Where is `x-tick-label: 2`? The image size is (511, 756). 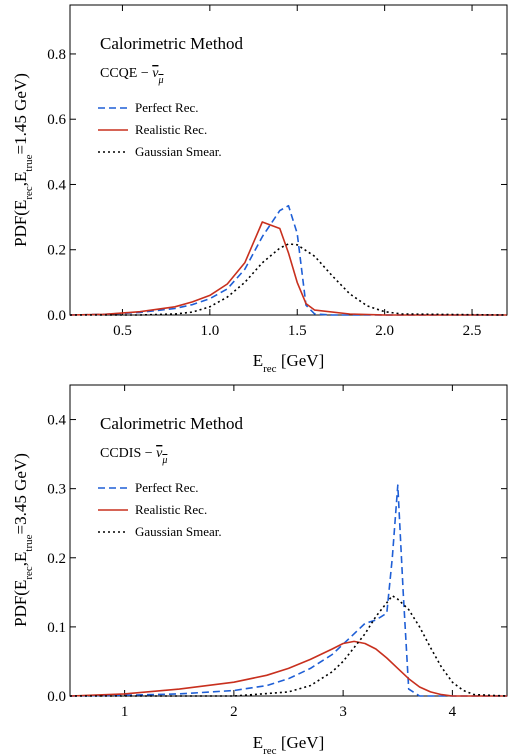 x-tick-label: 2 is located at coordinates (234, 712).